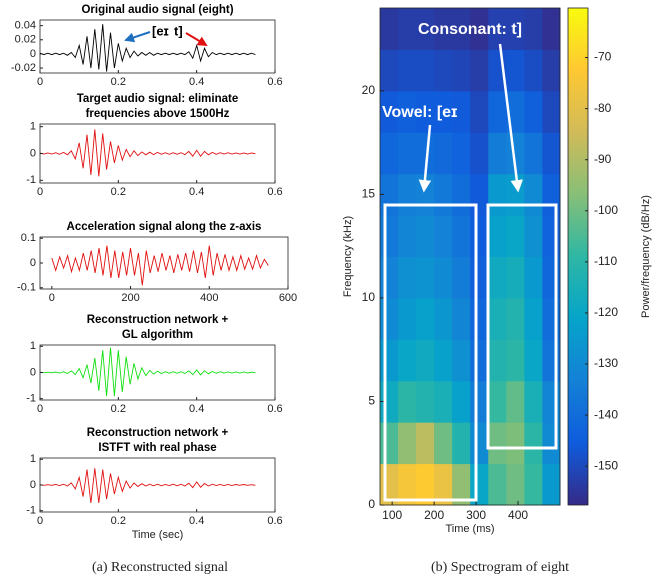 This screenshot has width=660, height=583. What do you see at coordinates (605, 261) in the screenshot?
I see `colorbar-tick-label: -110` at bounding box center [605, 261].